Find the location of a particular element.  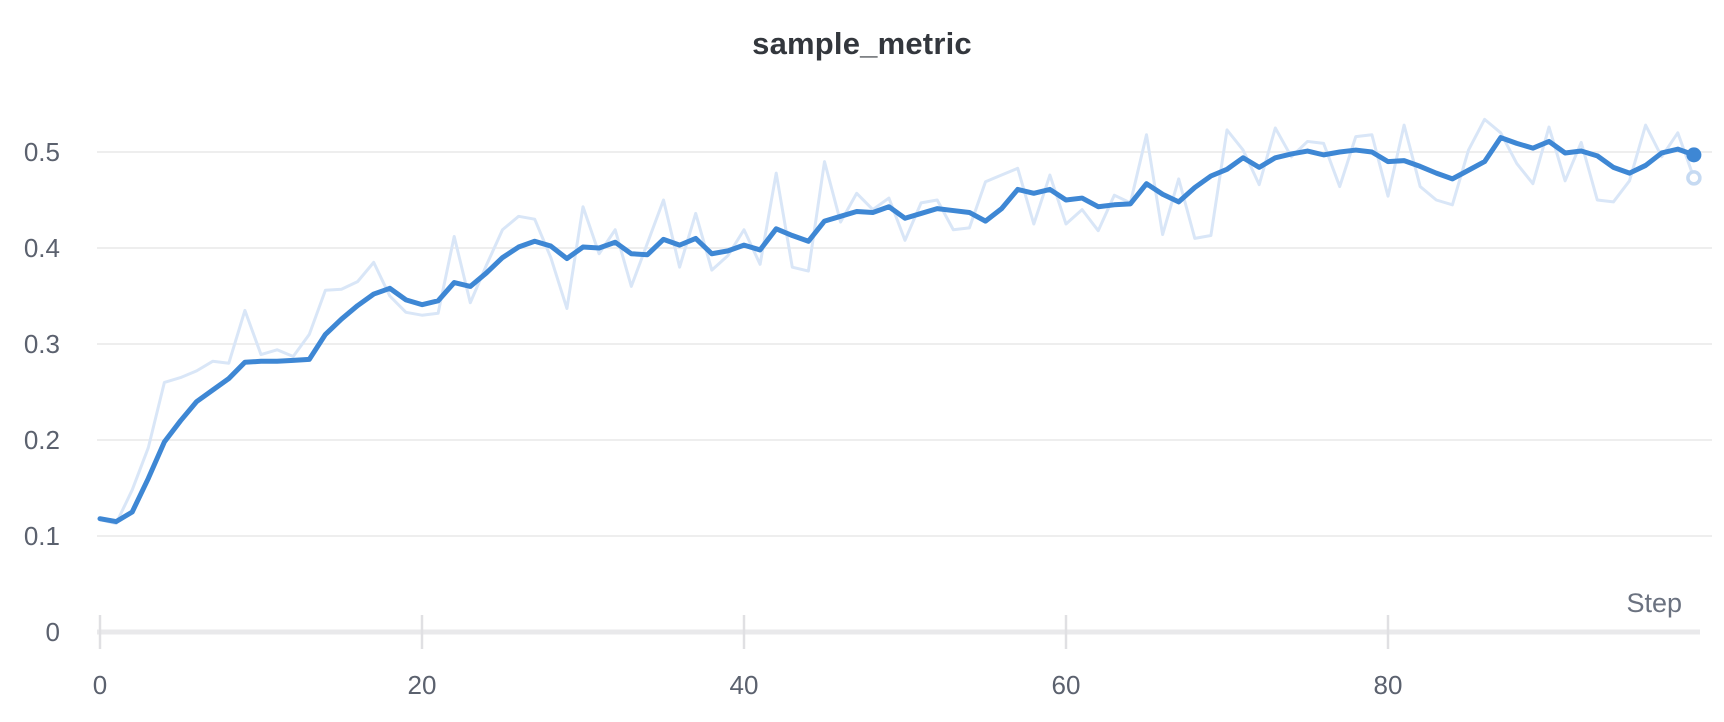

smoothed-end-dot is located at coordinates (1694, 155).